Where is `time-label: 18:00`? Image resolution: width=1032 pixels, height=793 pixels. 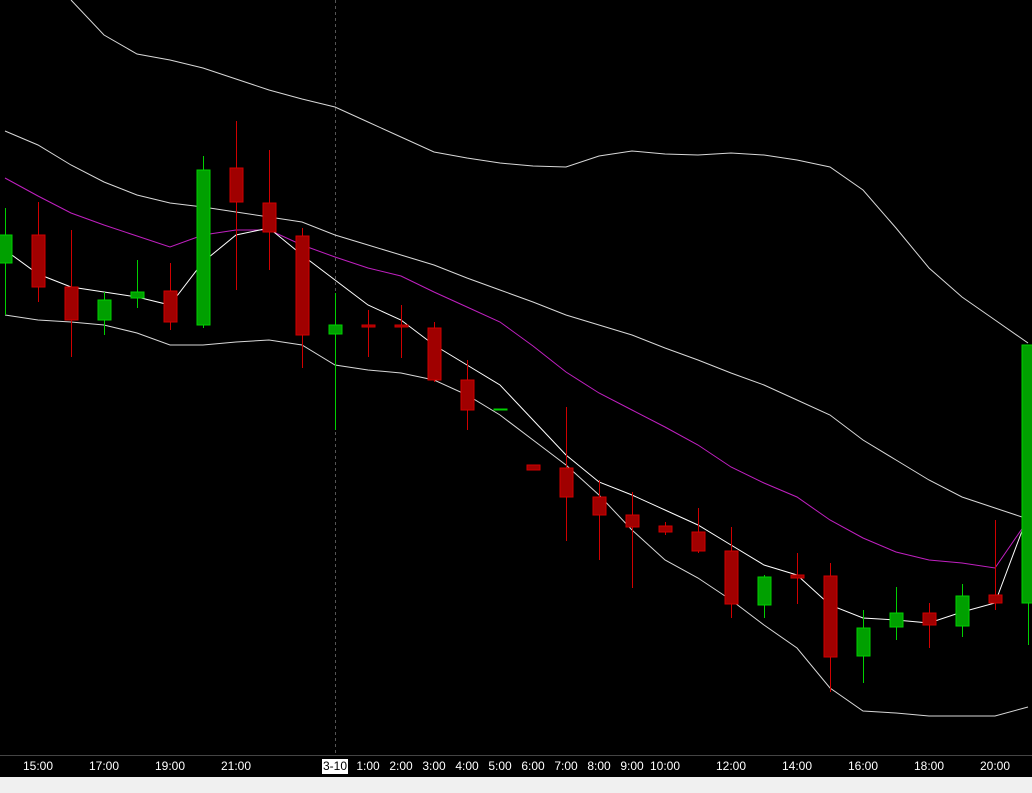
time-label: 18:00 is located at coordinates (929, 766).